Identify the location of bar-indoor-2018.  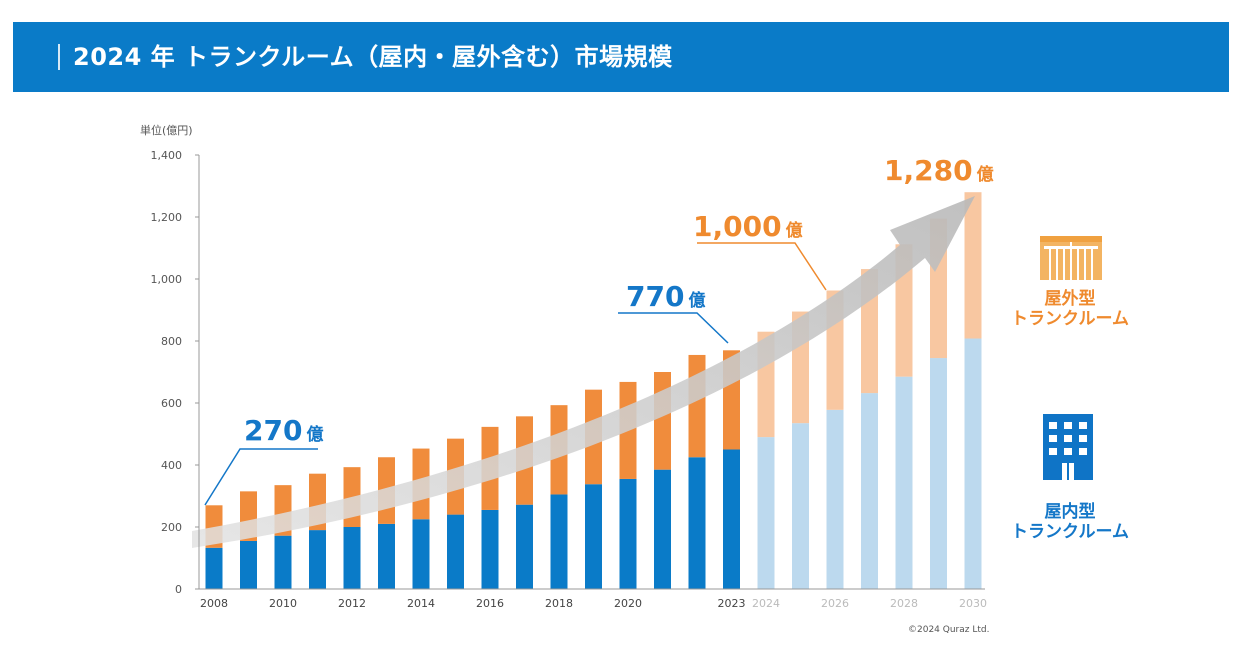
(559, 541).